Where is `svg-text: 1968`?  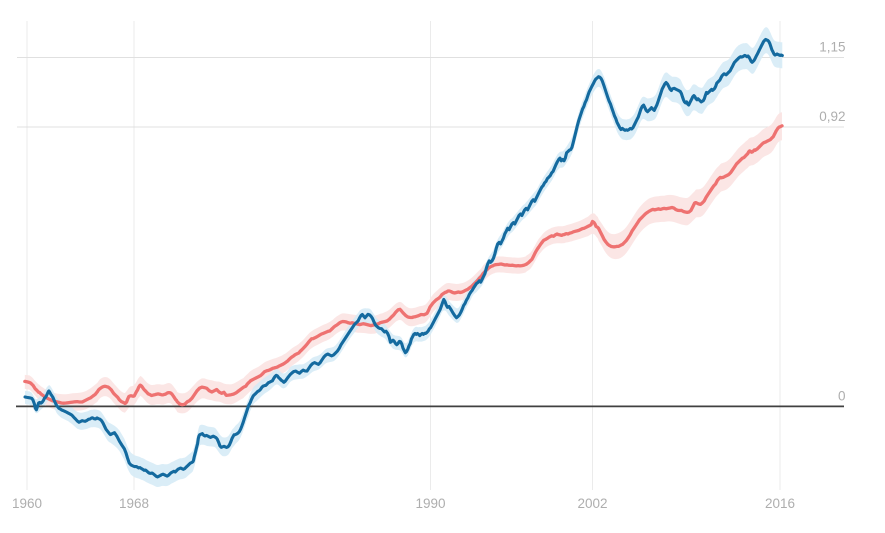
svg-text: 1968 is located at coordinates (134, 503).